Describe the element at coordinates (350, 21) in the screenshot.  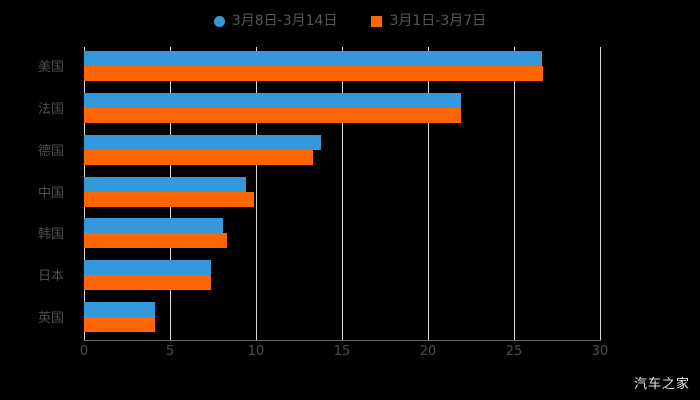
I see `chart-legend: 3月8日-3月14日 3月1日-3月7日` at that location.